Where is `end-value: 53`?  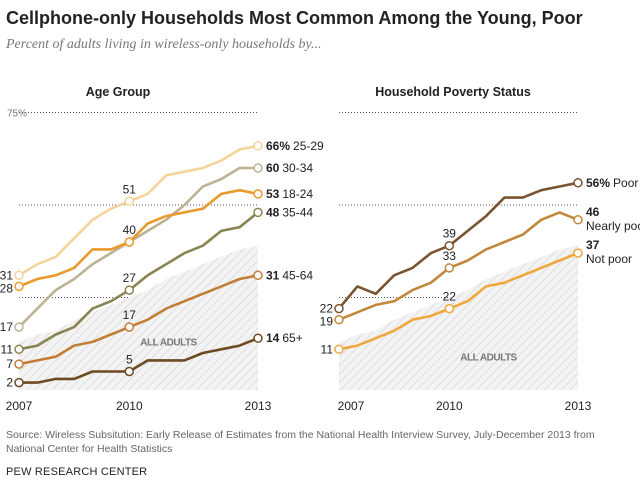
end-value: 53 is located at coordinates (273, 194).